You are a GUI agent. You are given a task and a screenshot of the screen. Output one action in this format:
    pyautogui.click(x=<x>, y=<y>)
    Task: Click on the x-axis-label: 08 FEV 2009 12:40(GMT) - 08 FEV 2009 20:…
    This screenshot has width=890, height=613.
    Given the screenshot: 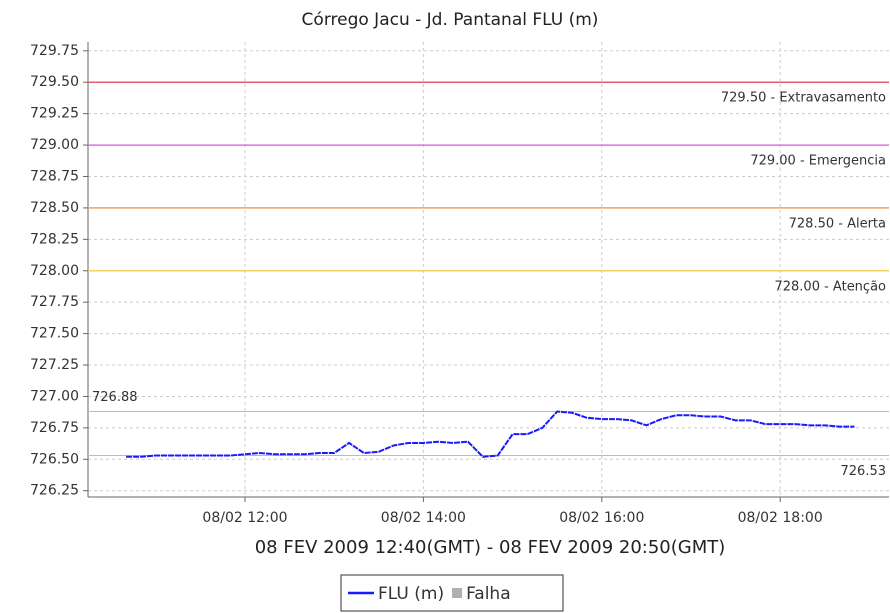 What is the action you would take?
    pyautogui.click(x=490, y=547)
    